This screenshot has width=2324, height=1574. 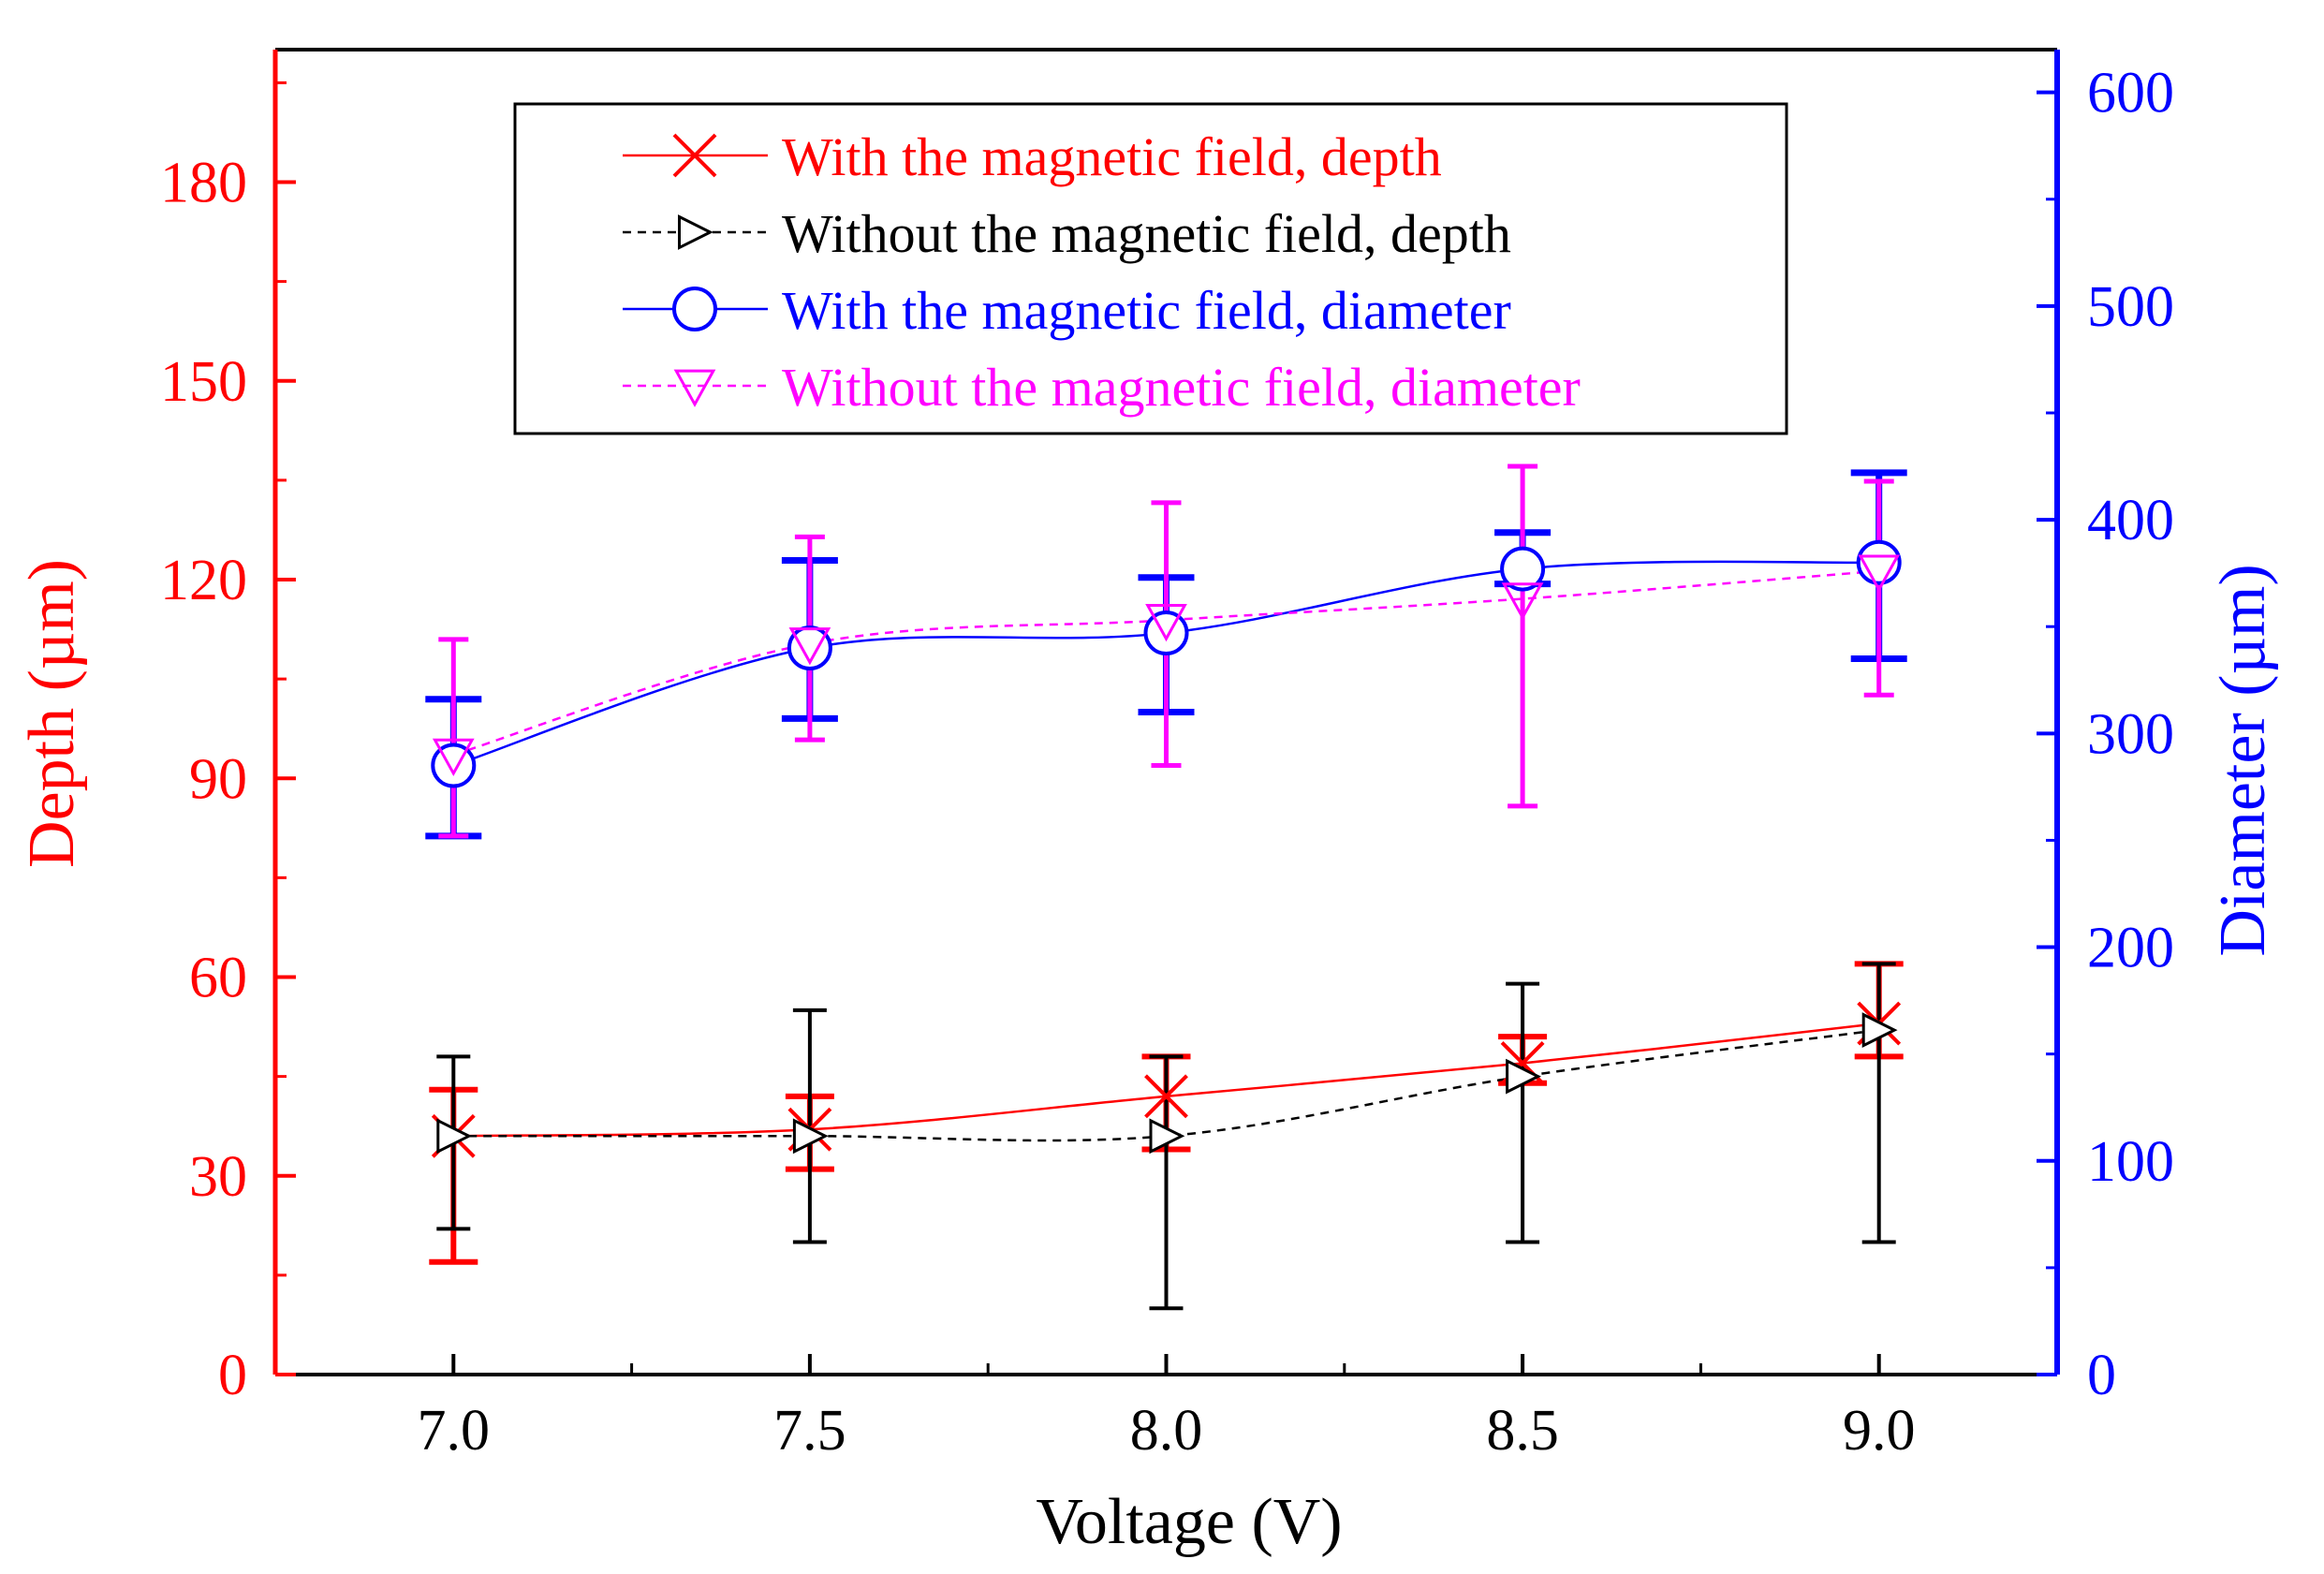 What do you see at coordinates (232, 1375) in the screenshot?
I see `left-y-tick-label: 0` at bounding box center [232, 1375].